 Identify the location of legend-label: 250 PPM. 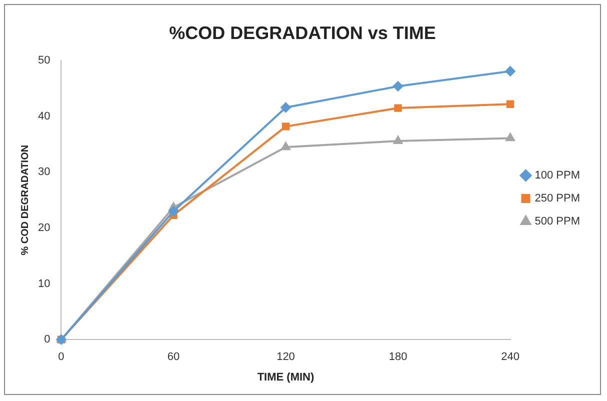
(557, 198).